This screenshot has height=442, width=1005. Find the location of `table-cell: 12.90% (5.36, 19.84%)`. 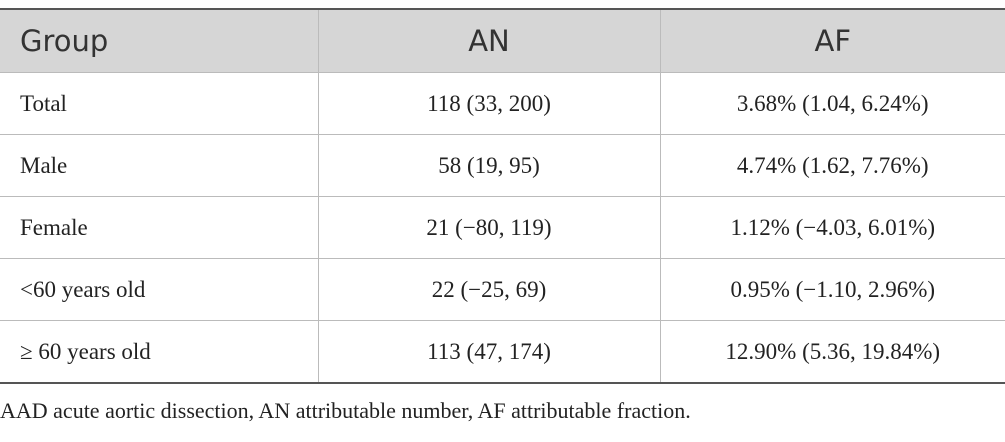

table-cell: 12.90% (5.36, 19.84%) is located at coordinates (832, 352).